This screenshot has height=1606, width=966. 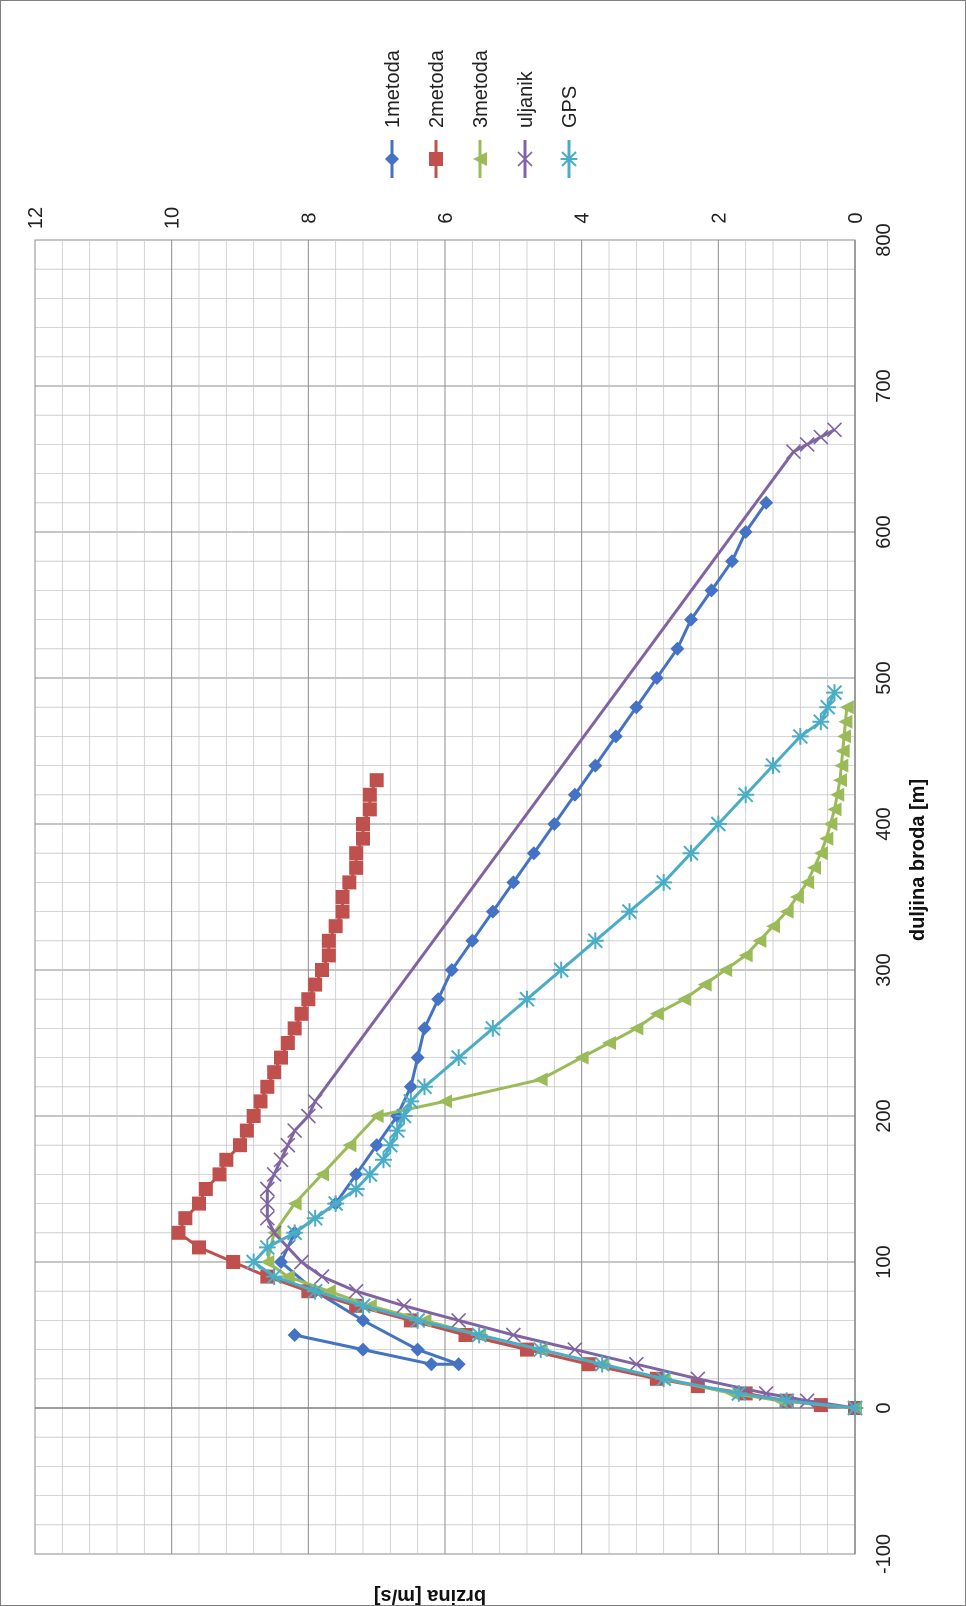 I want to click on y-axis-title: brzina [m/s], so click(x=430, y=1595).